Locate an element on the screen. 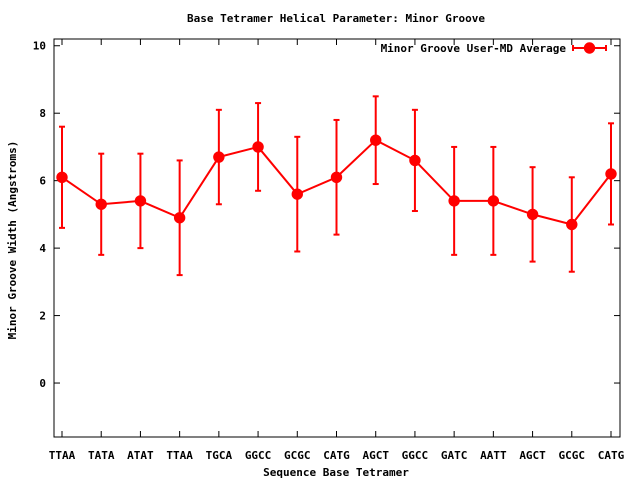 This screenshot has height=480, width=640. y-tick-label-3: 6 is located at coordinates (42, 181).